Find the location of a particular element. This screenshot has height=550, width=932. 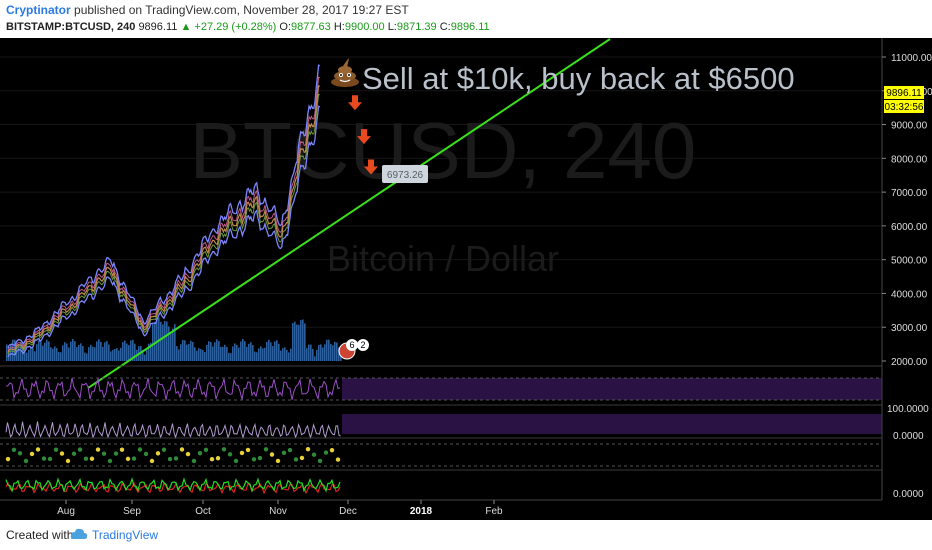

price-tick-label: 11000.00 is located at coordinates (911, 58).